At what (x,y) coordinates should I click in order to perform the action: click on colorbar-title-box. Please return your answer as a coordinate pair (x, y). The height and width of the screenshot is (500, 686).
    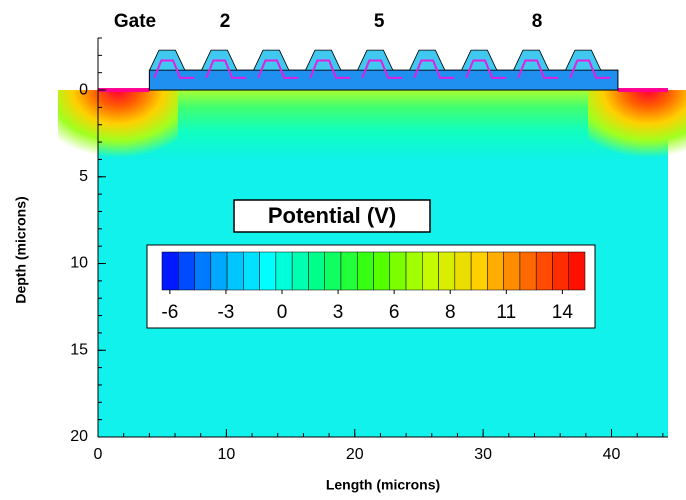
    Looking at the image, I should click on (332, 216).